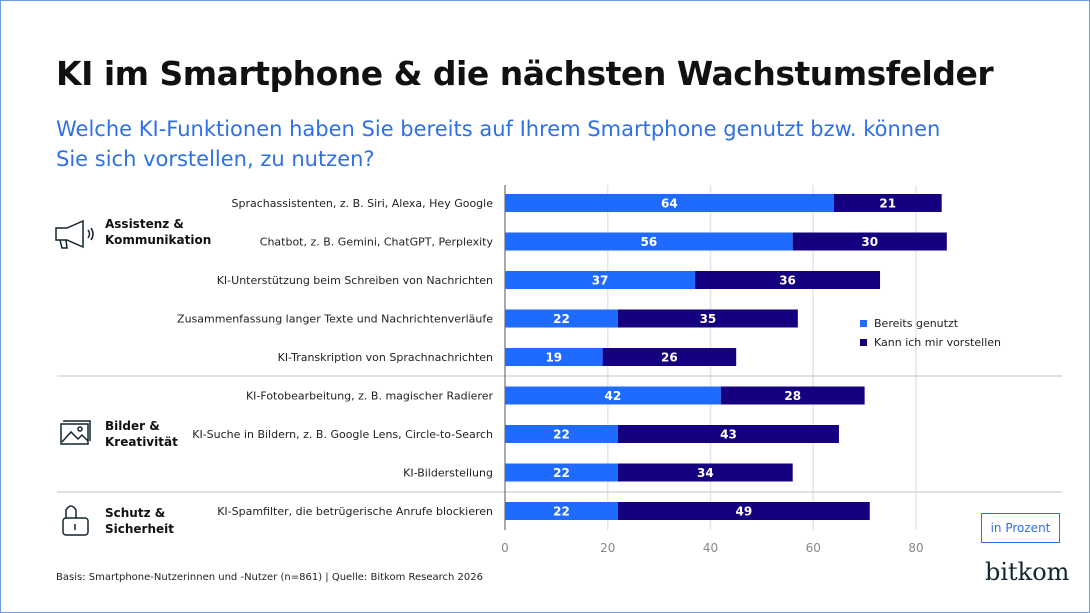  What do you see at coordinates (448, 473) in the screenshot?
I see `category-label: KI-Bilderstellung` at bounding box center [448, 473].